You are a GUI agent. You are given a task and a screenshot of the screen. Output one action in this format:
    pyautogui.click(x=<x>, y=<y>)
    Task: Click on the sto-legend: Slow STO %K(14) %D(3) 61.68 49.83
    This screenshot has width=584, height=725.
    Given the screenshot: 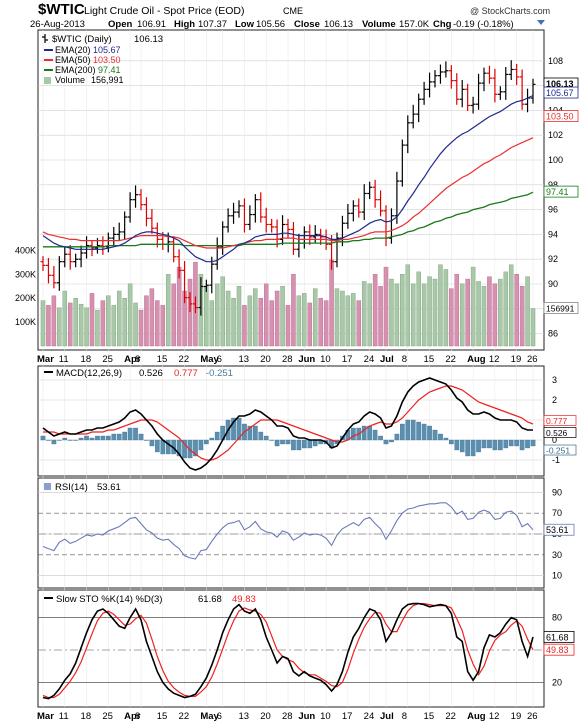 What is the action you would take?
    pyautogui.click(x=150, y=599)
    